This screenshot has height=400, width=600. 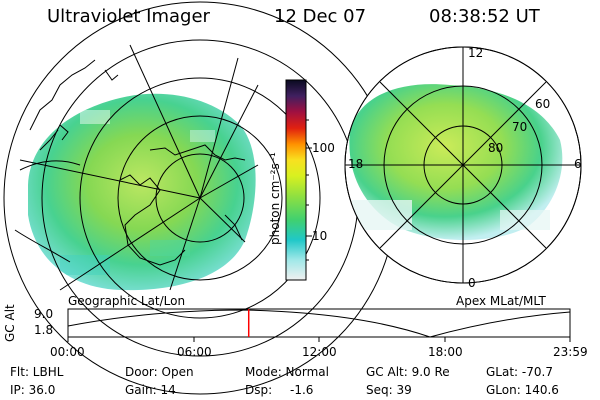 What do you see at coordinates (302, 390) in the screenshot?
I see `dsp-info-value: -1.6` at bounding box center [302, 390].